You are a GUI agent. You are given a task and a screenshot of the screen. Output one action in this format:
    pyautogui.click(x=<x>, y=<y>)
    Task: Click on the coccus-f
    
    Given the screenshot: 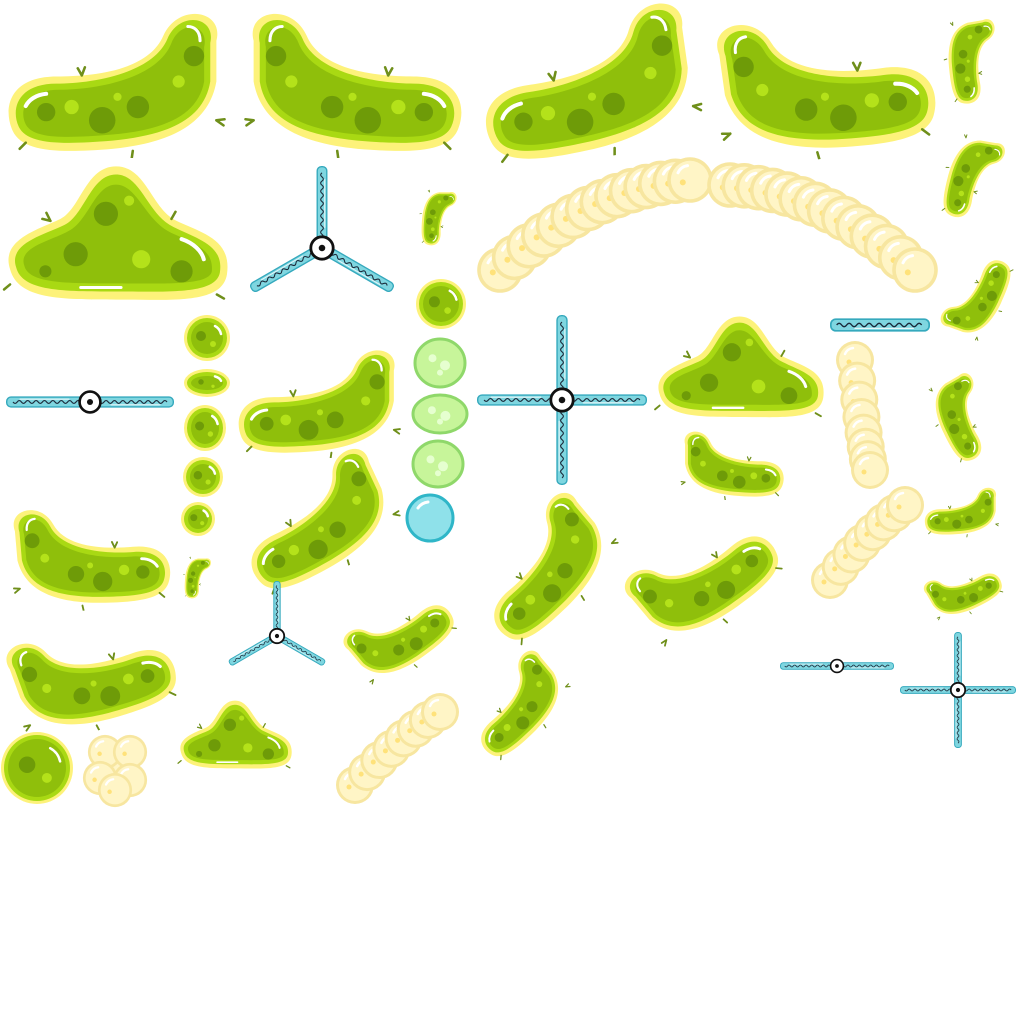 What is the action you would take?
    pyautogui.click(x=441, y=304)
    